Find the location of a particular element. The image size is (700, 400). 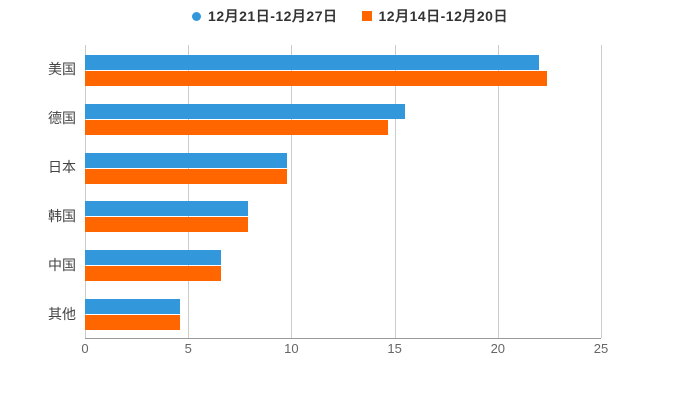

category-label: 德国 is located at coordinates (62, 118).